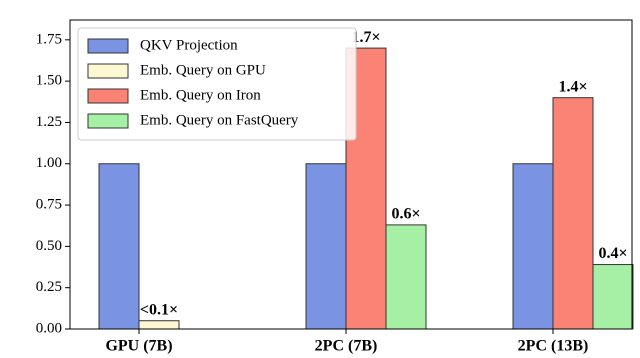 The height and width of the screenshot is (358, 640). What do you see at coordinates (138, 346) in the screenshot?
I see `x-tick-label: GPU (7B)` at bounding box center [138, 346].